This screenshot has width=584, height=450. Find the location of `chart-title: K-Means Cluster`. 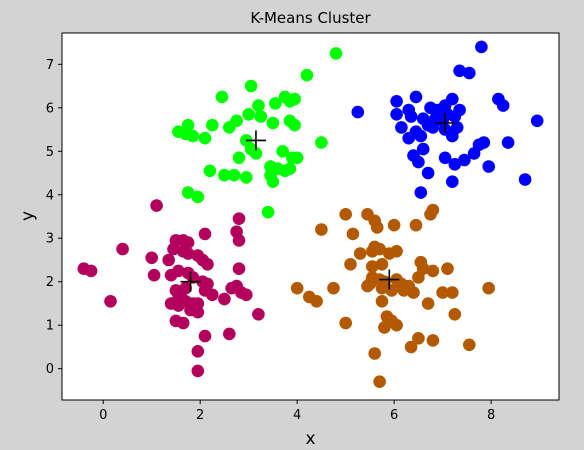

chart-title: K-Means Cluster is located at coordinates (310, 18).